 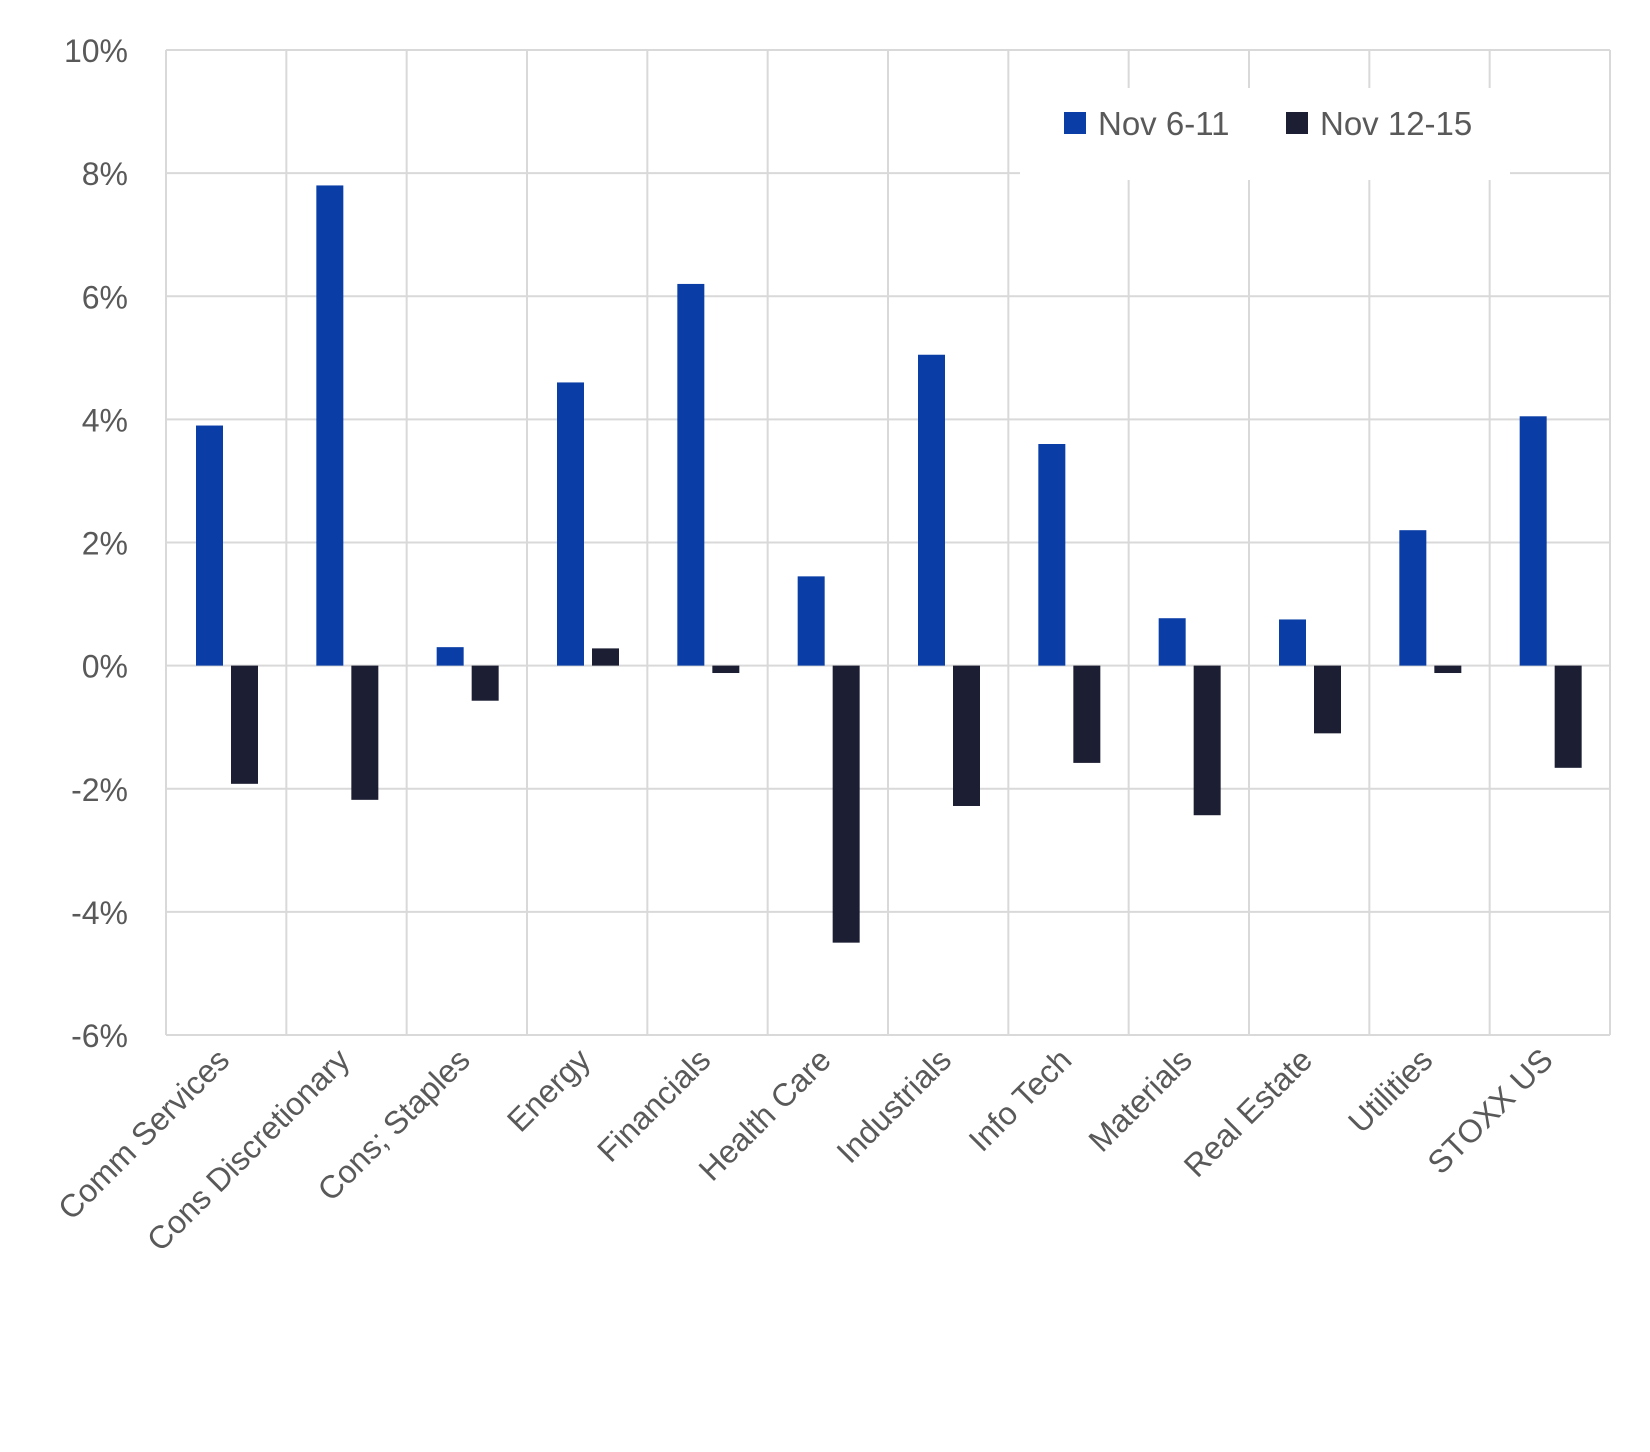 What do you see at coordinates (99, 790) in the screenshot?
I see `y-tick-label: -2%` at bounding box center [99, 790].